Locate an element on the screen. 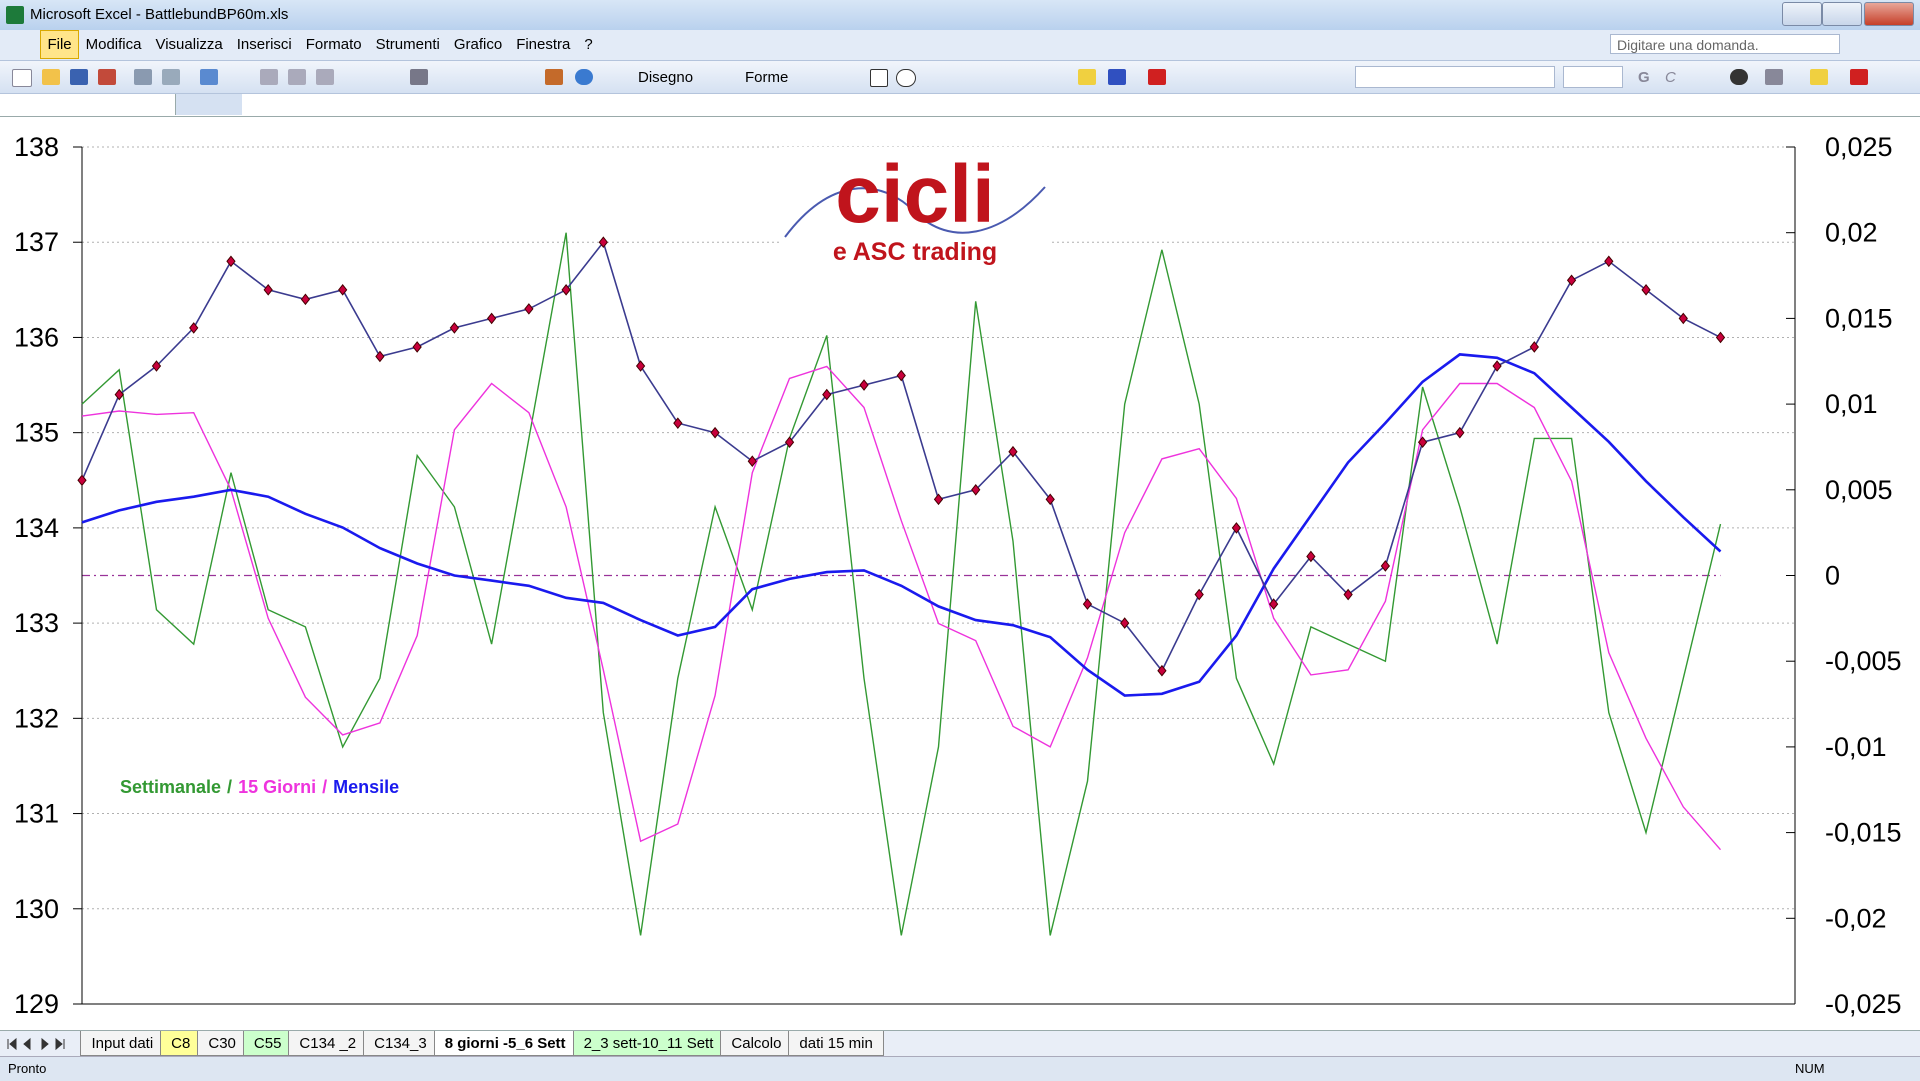 This screenshot has height=1081, width=1920. y2-tick-label: -0,01 is located at coordinates (1856, 747).